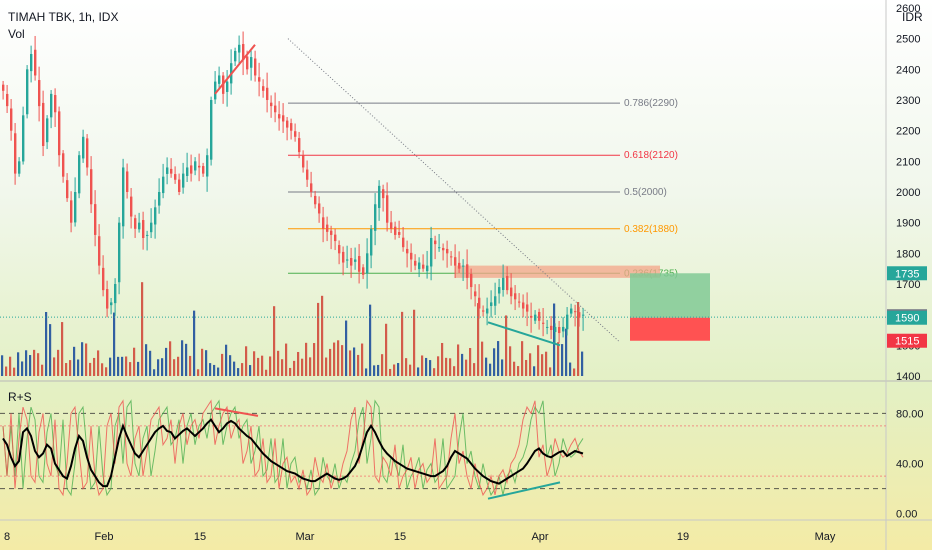 The width and height of the screenshot is (932, 555). Describe the element at coordinates (7, 537) in the screenshot. I see `time-axis-label: 8` at that location.